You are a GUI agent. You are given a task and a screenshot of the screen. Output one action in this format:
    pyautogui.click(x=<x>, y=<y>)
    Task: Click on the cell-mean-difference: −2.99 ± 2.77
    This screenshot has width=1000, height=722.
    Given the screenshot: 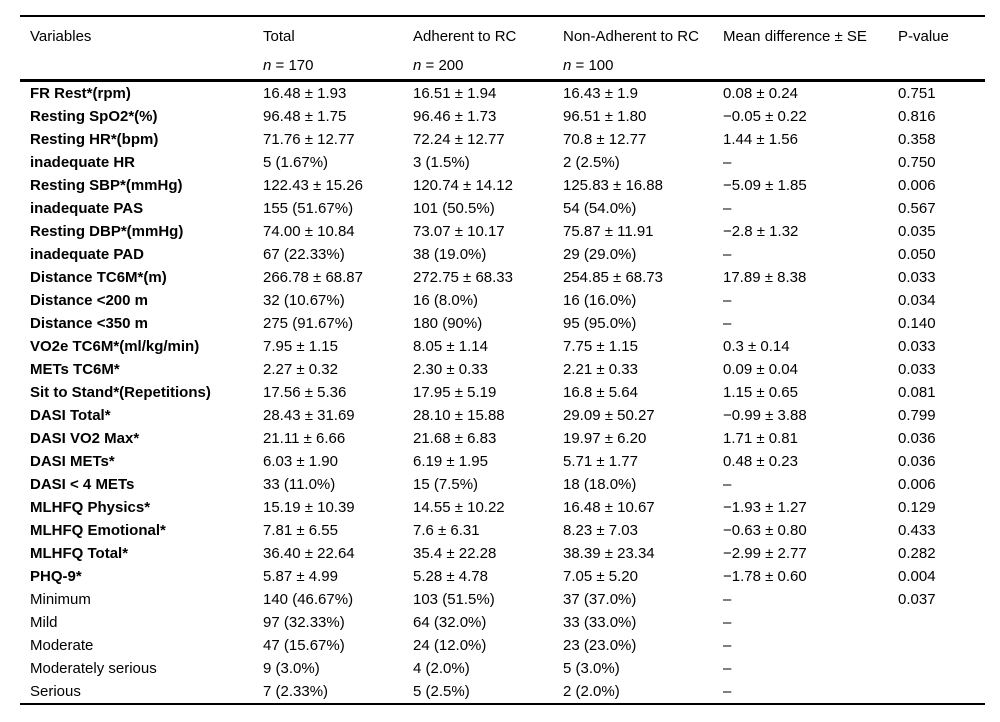 What is the action you would take?
    pyautogui.click(x=765, y=553)
    